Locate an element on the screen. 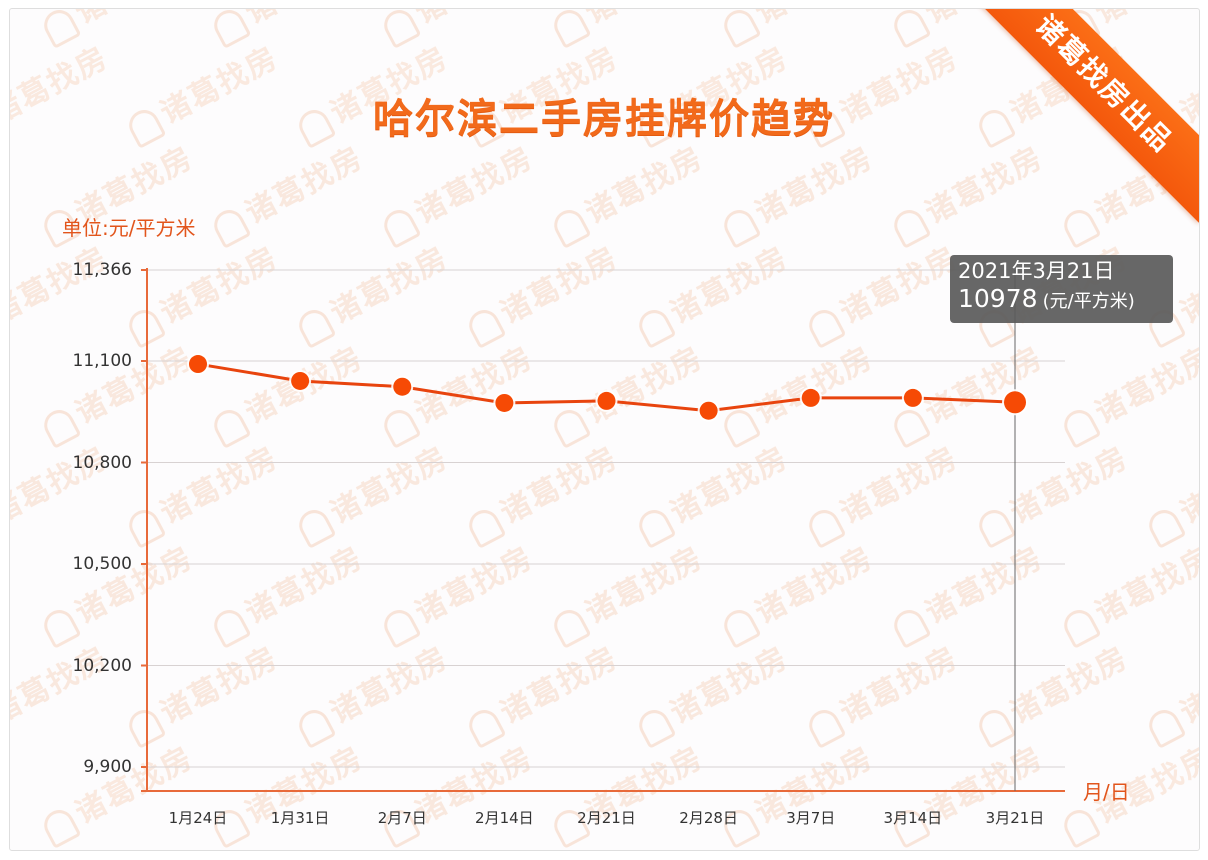 This screenshot has height=860, width=1208. x-tick-label: 1月24日 is located at coordinates (198, 818).